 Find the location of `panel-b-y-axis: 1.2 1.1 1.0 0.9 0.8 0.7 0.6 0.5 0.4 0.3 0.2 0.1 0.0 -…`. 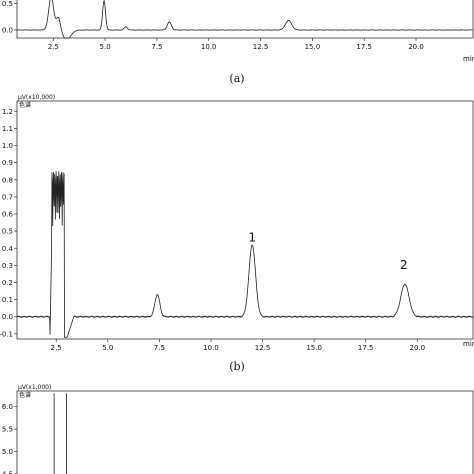

panel-b-y-axis: 1.2 1.1 1.0 0.9 0.8 0.7 0.6 0.5 0.4 0.3 0.2 0.1 0.0 -… is located at coordinates (8, 223).